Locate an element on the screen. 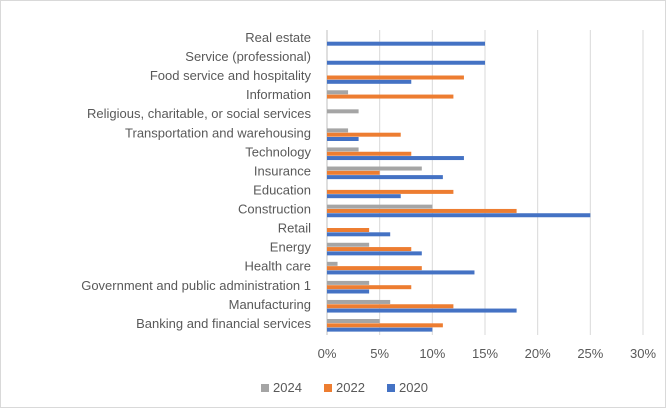 Image resolution: width=666 pixels, height=408 pixels. x-tick-label: 0% is located at coordinates (327, 353).